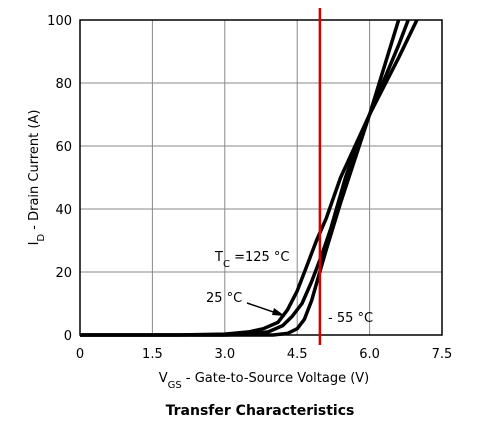 The height and width of the screenshot is (438, 492). What do you see at coordinates (260, 411) in the screenshot?
I see `chart-title: Transfer Characteristics` at bounding box center [260, 411].